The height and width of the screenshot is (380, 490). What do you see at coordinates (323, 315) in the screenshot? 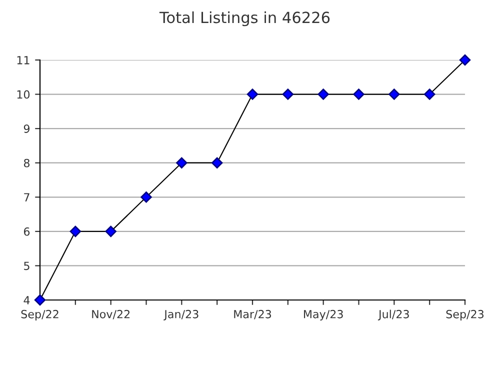
I see `x-tick-label: May/23` at bounding box center [323, 315].